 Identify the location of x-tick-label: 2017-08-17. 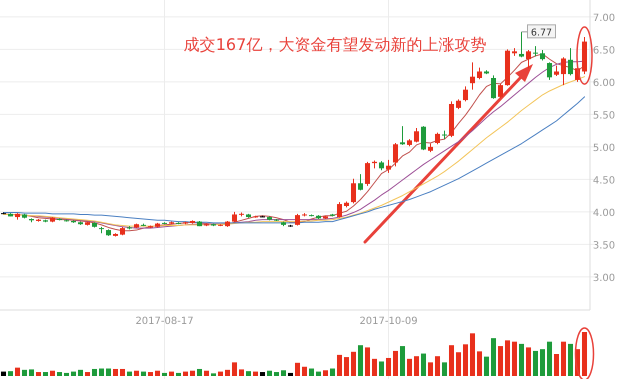
(164, 321).